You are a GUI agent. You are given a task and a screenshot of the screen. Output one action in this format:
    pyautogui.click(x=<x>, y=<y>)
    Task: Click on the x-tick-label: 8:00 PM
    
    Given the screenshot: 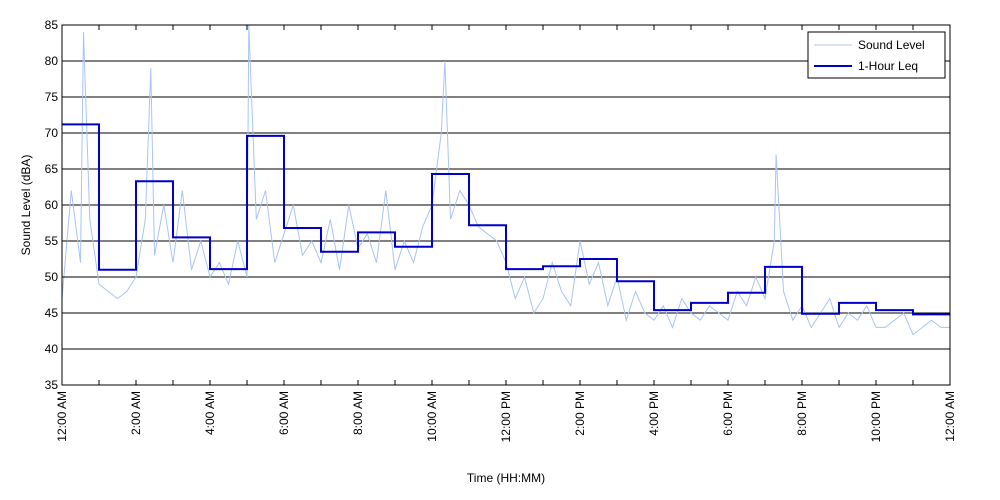 What is the action you would take?
    pyautogui.click(x=802, y=413)
    